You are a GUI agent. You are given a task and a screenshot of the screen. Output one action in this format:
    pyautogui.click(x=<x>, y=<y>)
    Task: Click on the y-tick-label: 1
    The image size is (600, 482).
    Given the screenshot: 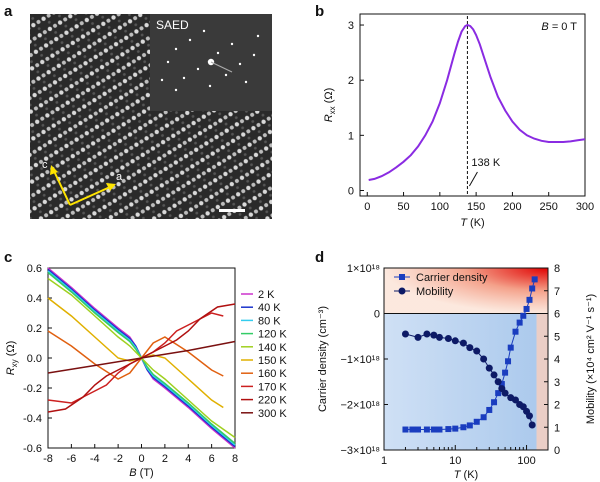 What is the action you would take?
    pyautogui.click(x=351, y=136)
    